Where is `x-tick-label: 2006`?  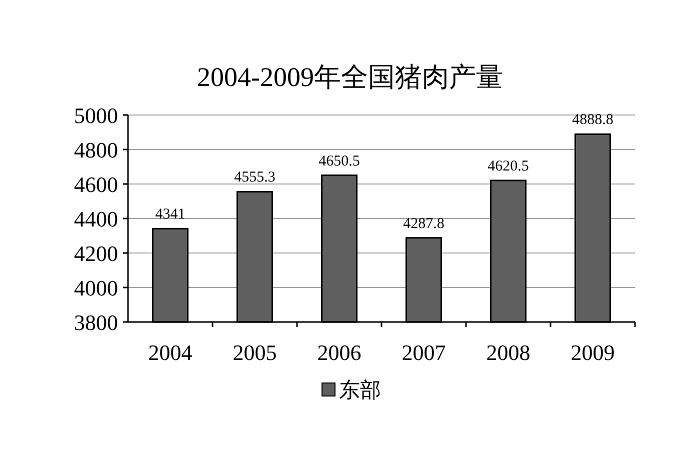 x-tick-label: 2006 is located at coordinates (339, 352).